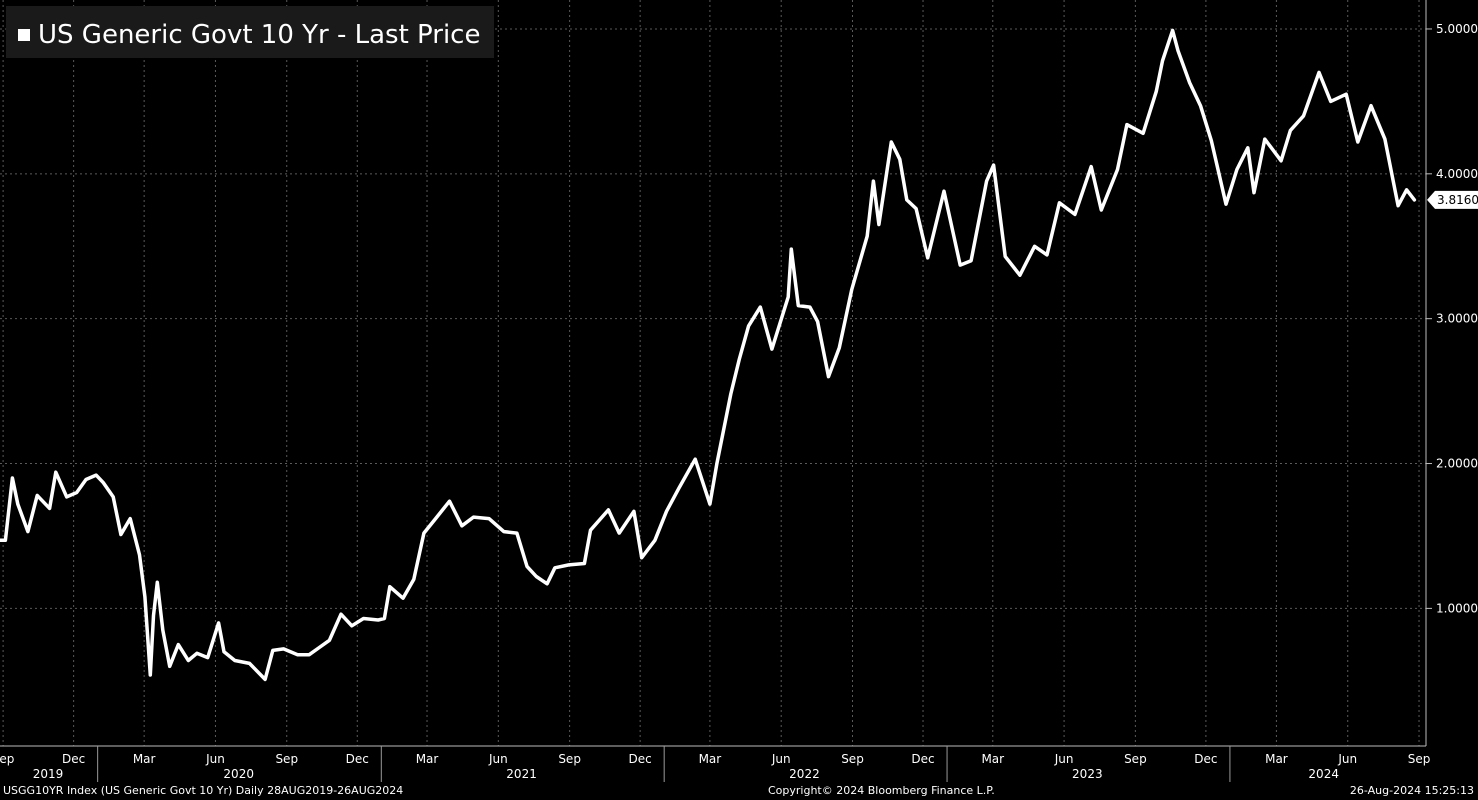  Describe the element at coordinates (1087, 774) in the screenshot. I see `x-year-label: 2023` at that location.